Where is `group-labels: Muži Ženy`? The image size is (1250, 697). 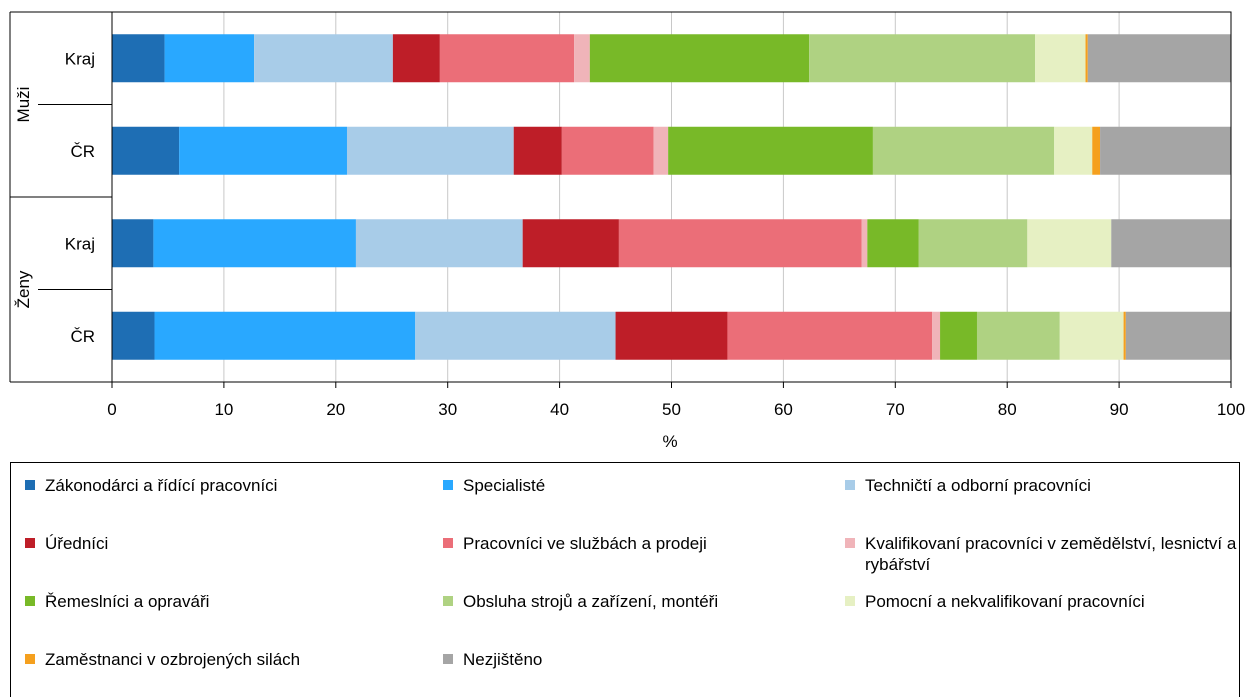
group-labels: Muži Ženy is located at coordinates (23, 198).